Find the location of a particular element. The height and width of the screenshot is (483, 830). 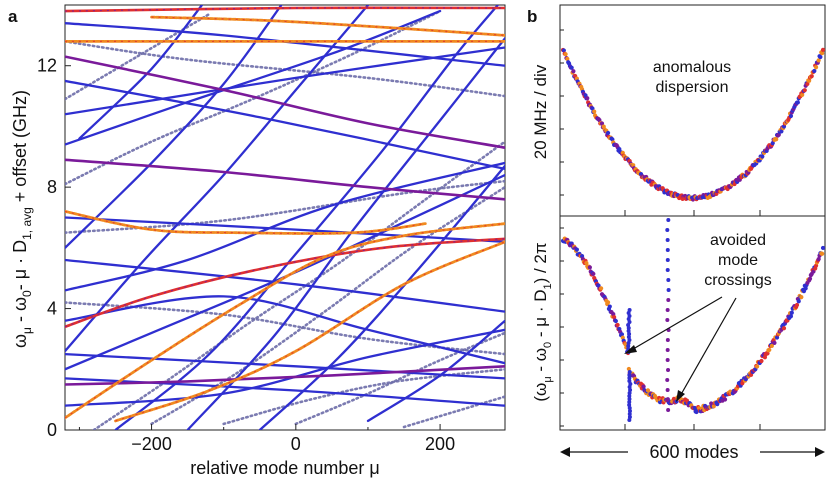

svg-text: (ωμ - ω0 - μ · D1) / 2π is located at coordinates (542, 321).